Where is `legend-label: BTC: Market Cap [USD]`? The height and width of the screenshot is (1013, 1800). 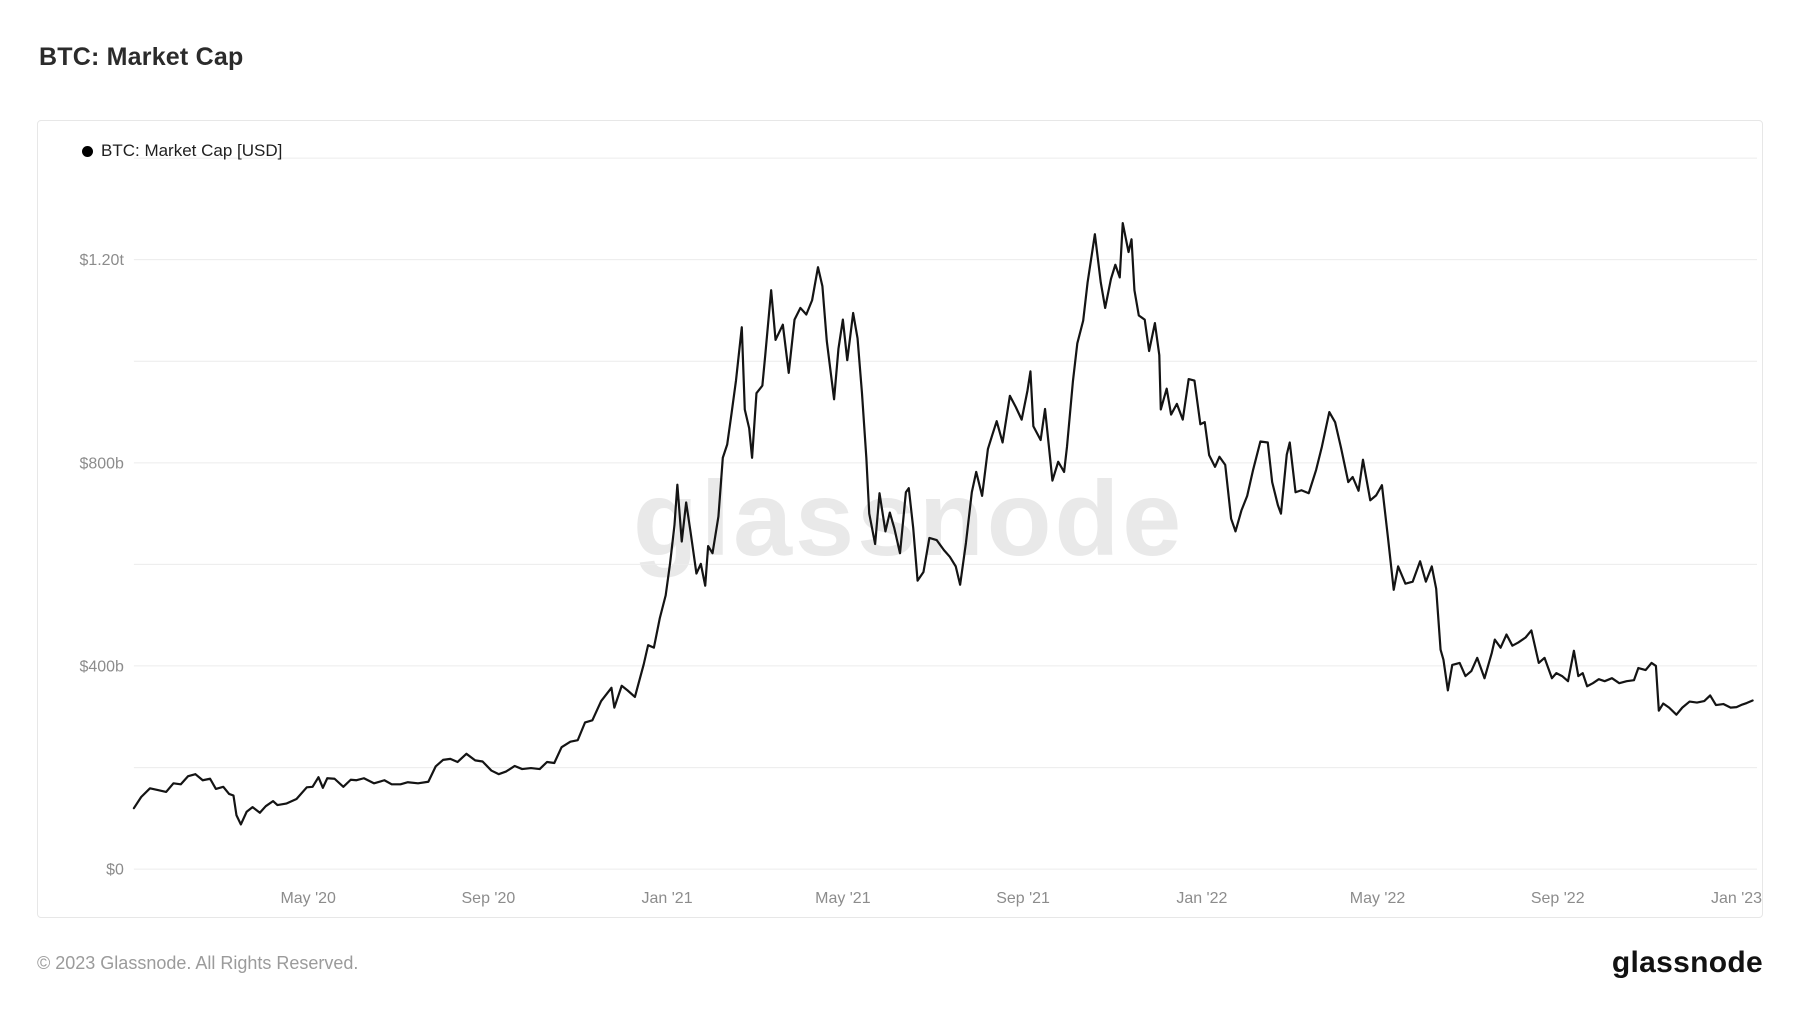 legend-label: BTC: Market Cap [USD] is located at coordinates (192, 150).